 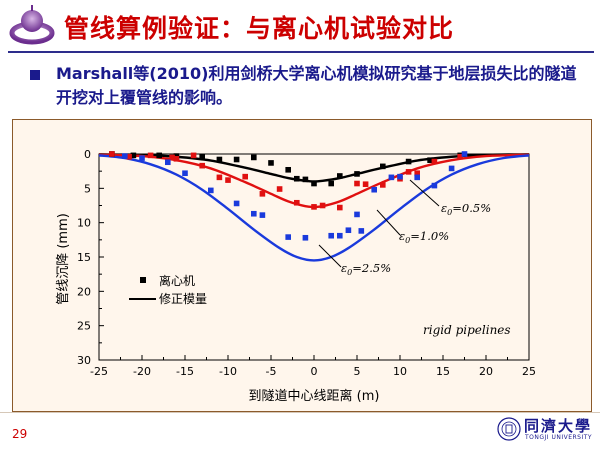 What do you see at coordinates (400, 371) in the screenshot?
I see `x-tick-label: 10` at bounding box center [400, 371].